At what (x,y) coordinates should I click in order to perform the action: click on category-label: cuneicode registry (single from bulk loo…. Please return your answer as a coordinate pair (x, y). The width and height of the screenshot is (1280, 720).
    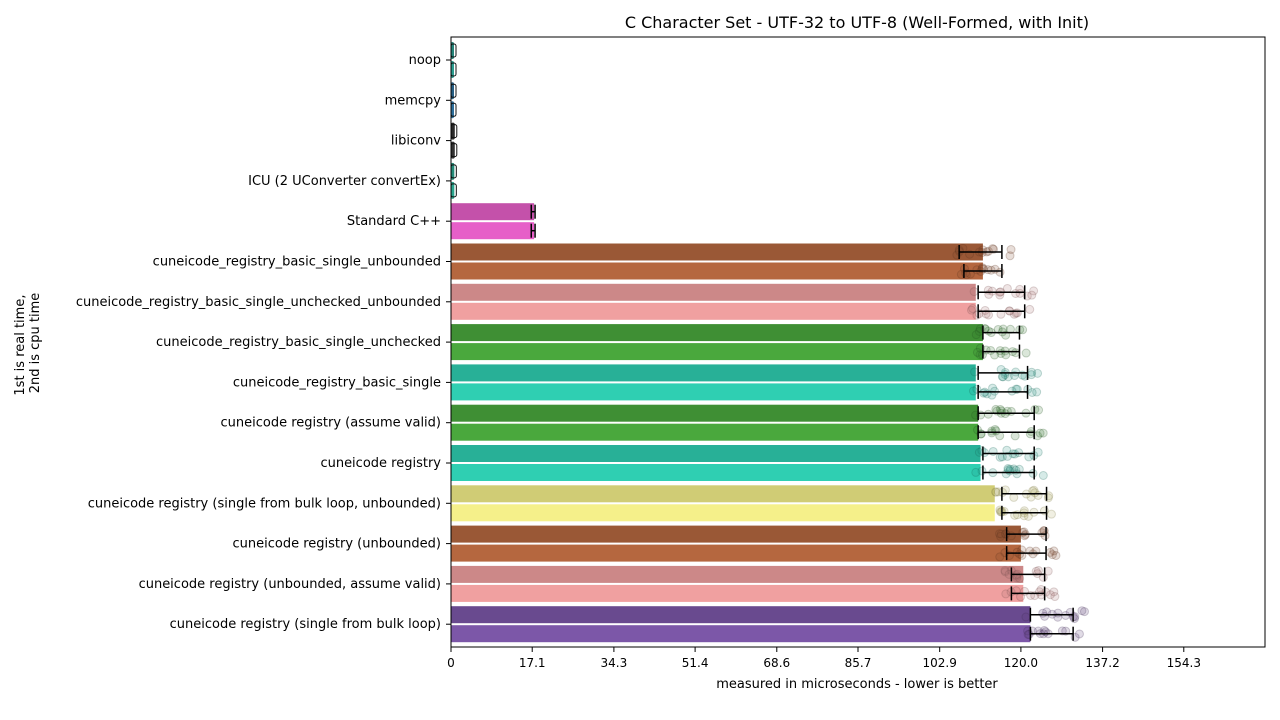
    Looking at the image, I should click on (305, 624).